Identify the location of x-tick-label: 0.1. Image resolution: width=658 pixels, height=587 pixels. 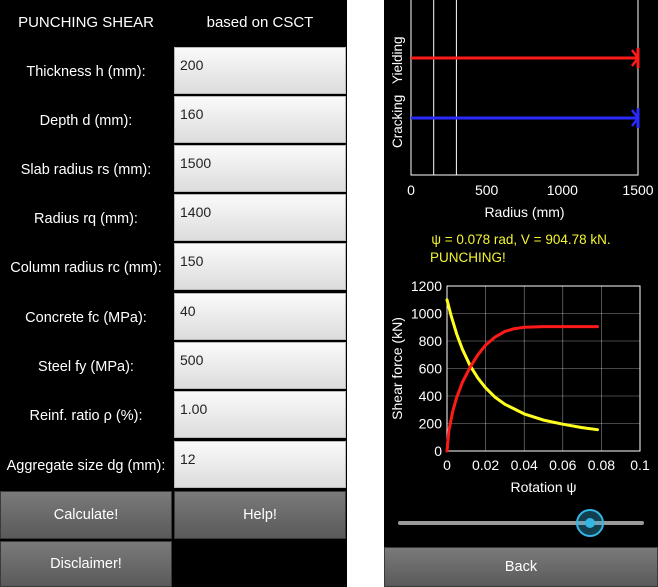
(640, 465).